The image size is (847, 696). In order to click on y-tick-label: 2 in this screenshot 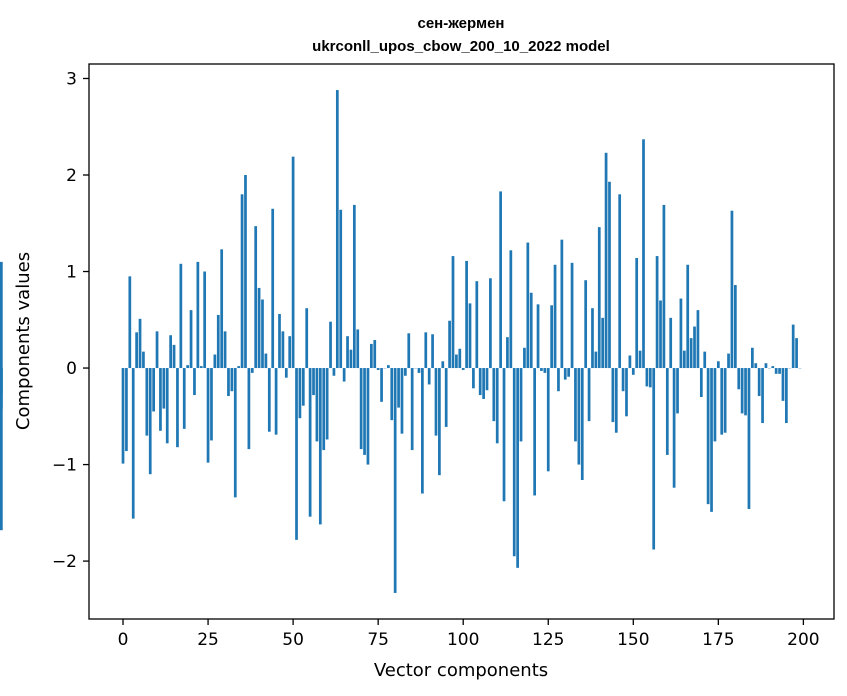, I will do `click(71, 176)`.